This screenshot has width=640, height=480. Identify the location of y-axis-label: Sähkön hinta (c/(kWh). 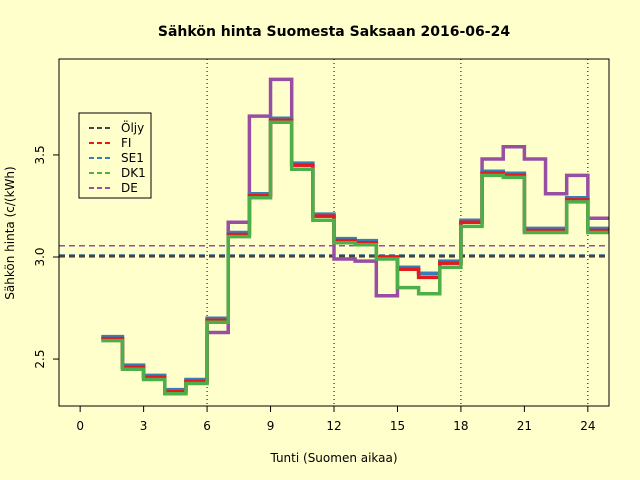
(10, 232).